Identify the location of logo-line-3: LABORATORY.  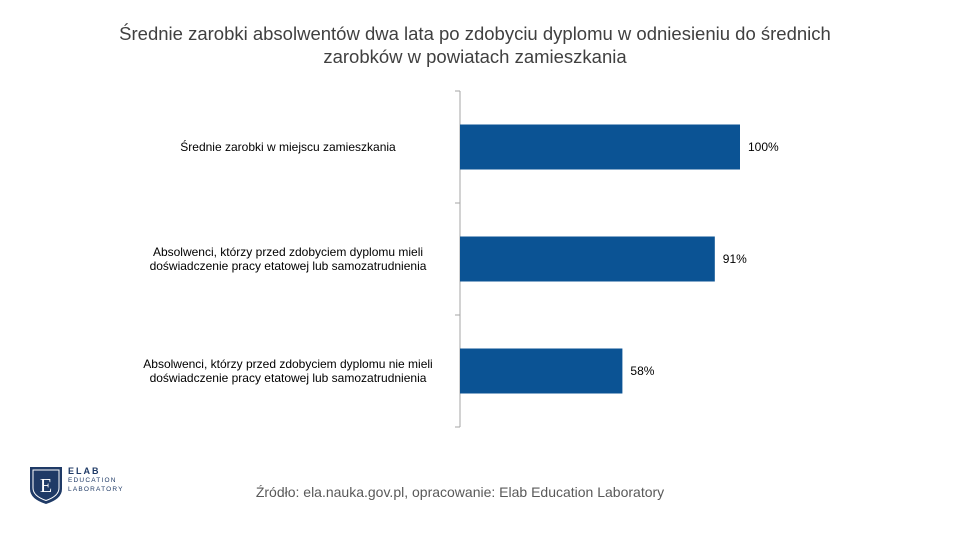
(96, 489).